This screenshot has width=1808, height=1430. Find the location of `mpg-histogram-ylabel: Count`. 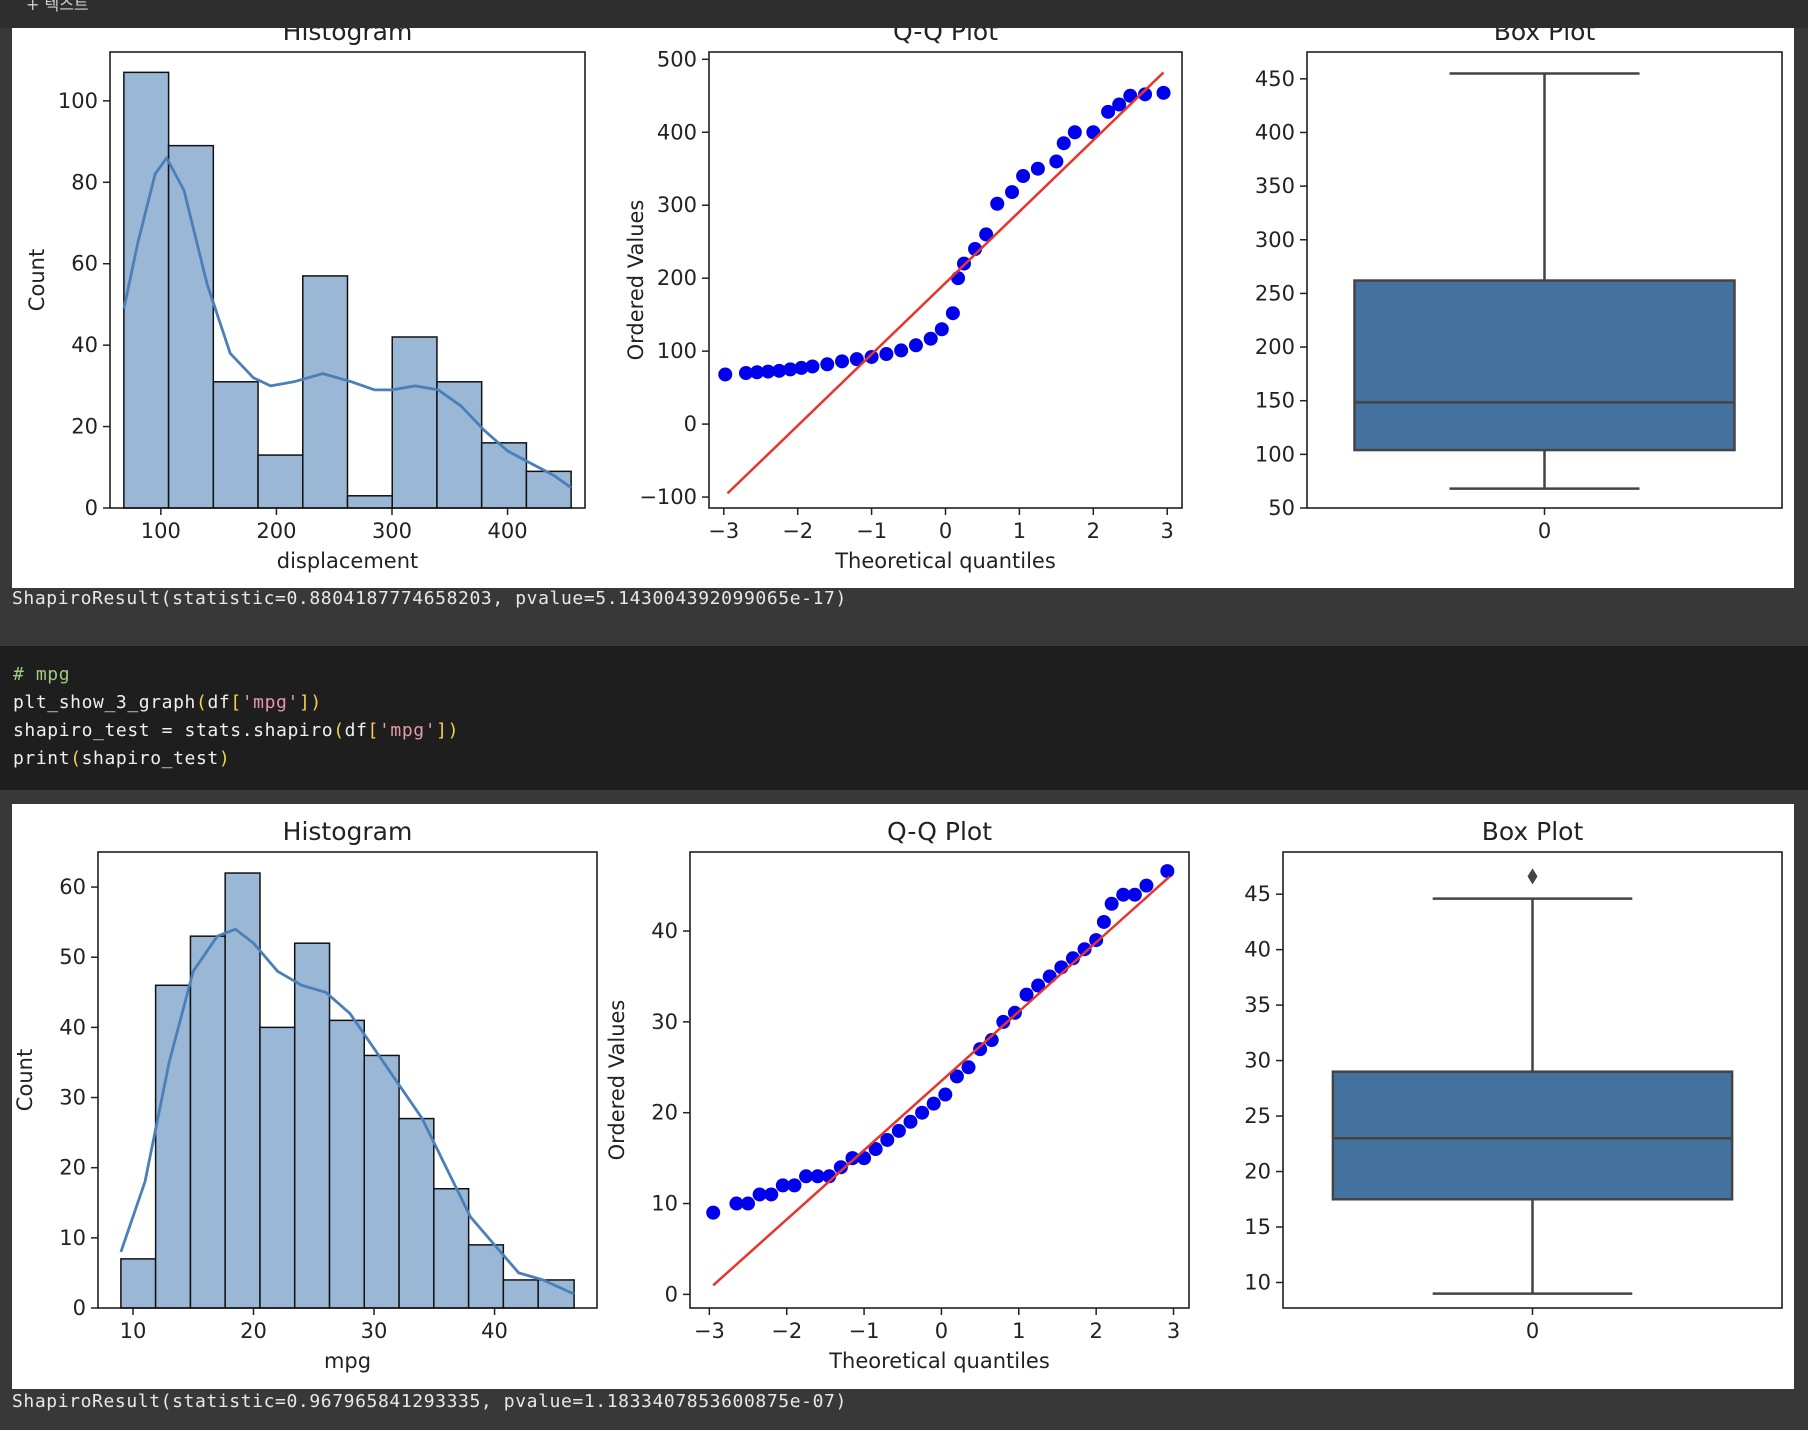

mpg-histogram-ylabel: Count is located at coordinates (25, 1080).